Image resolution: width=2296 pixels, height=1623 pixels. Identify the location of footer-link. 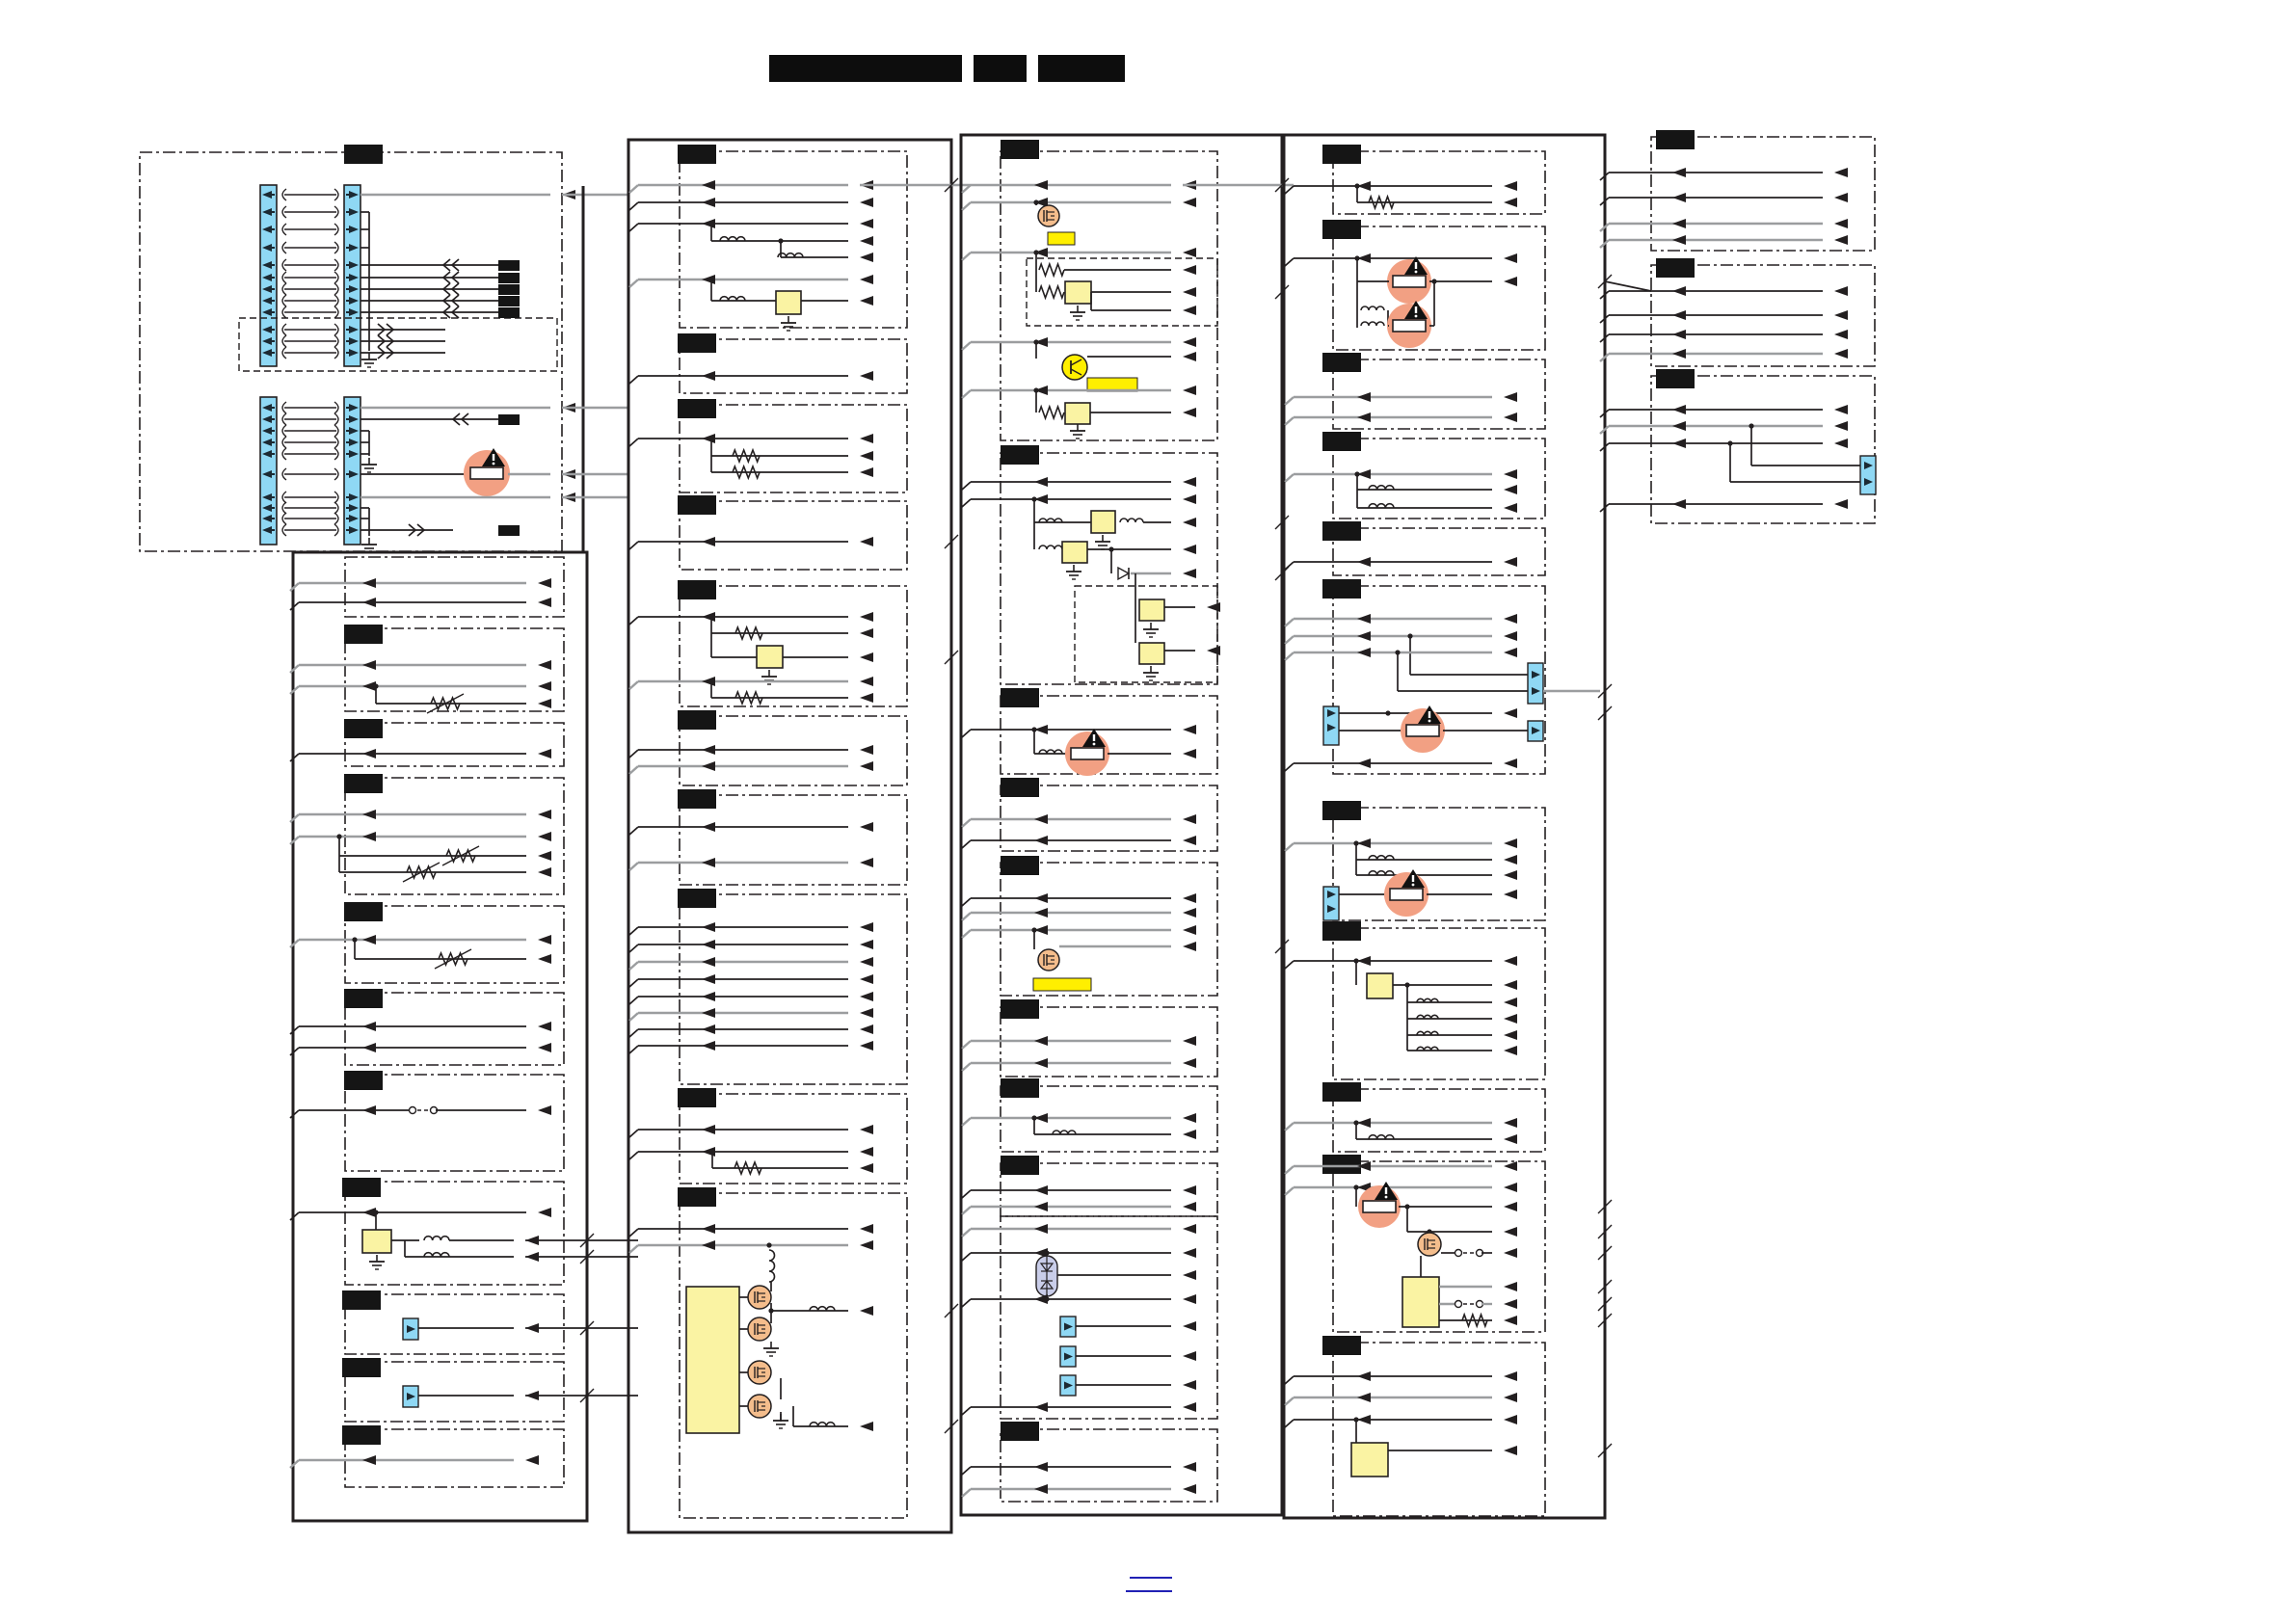
(1149, 1584).